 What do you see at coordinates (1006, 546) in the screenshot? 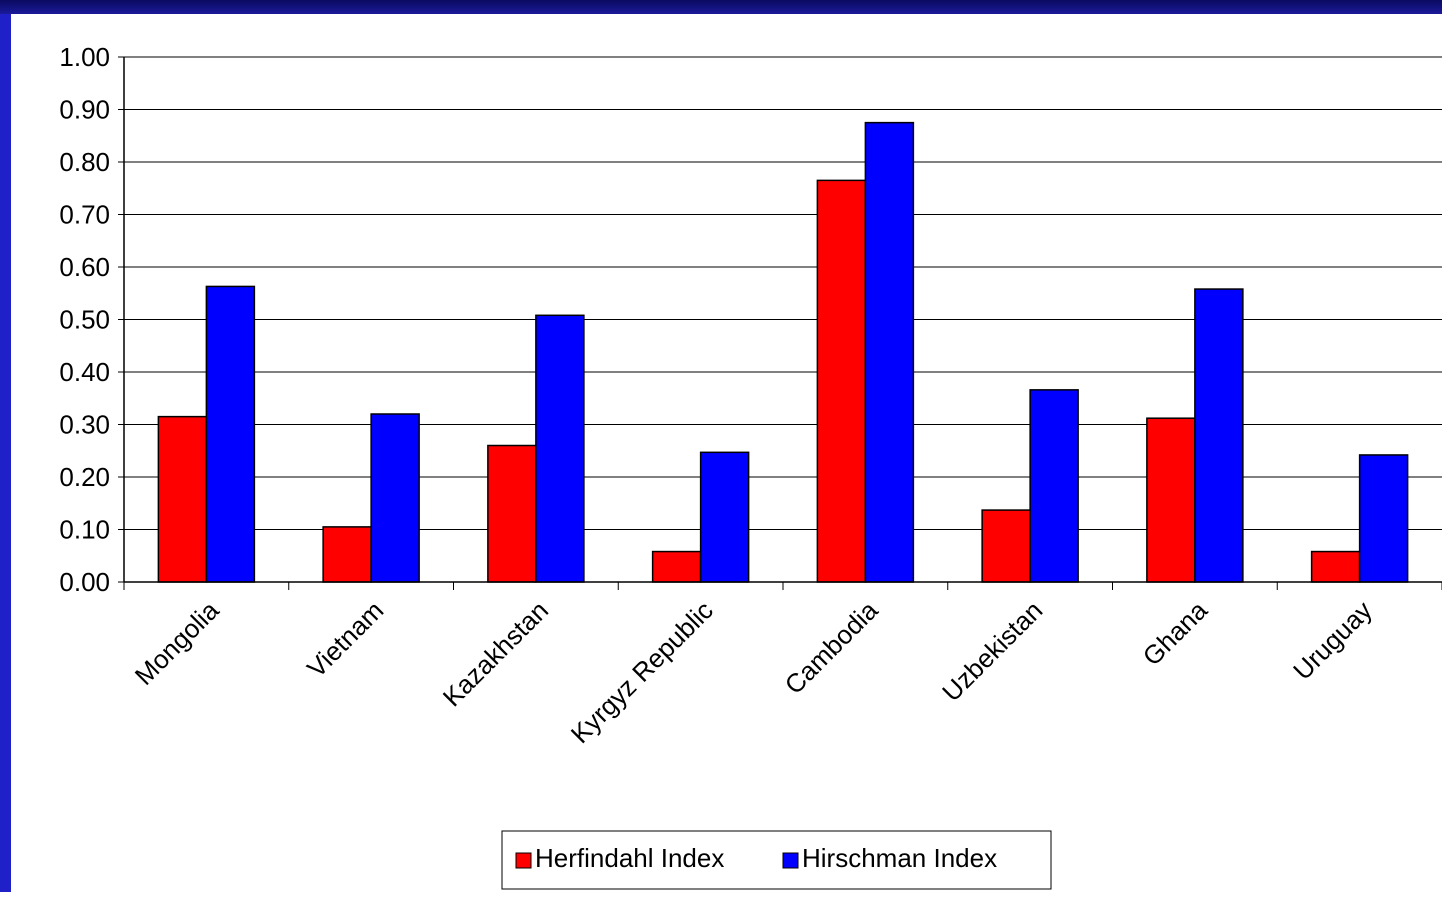
I see `bar-herfindahl-uzbekistan` at bounding box center [1006, 546].